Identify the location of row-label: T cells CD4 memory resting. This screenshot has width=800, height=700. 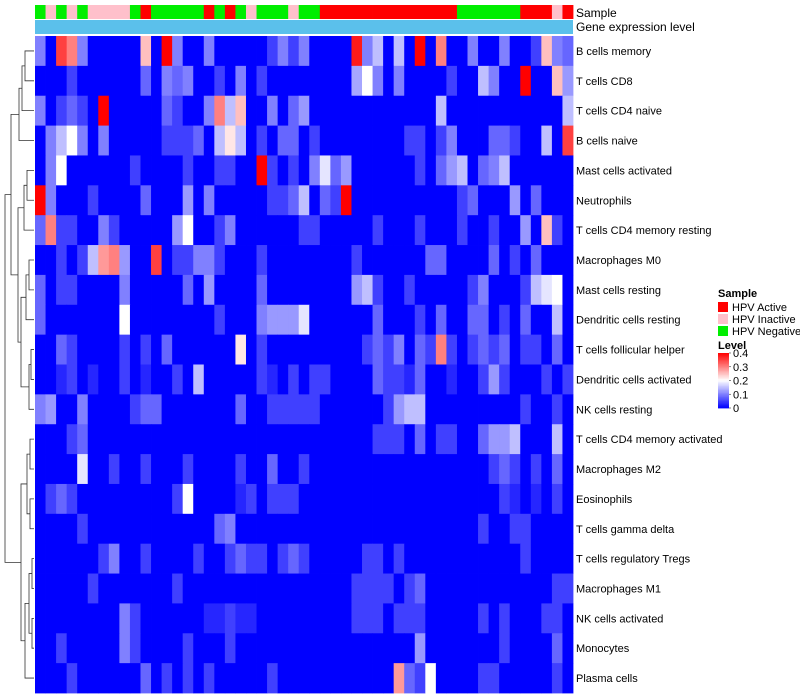
(644, 231).